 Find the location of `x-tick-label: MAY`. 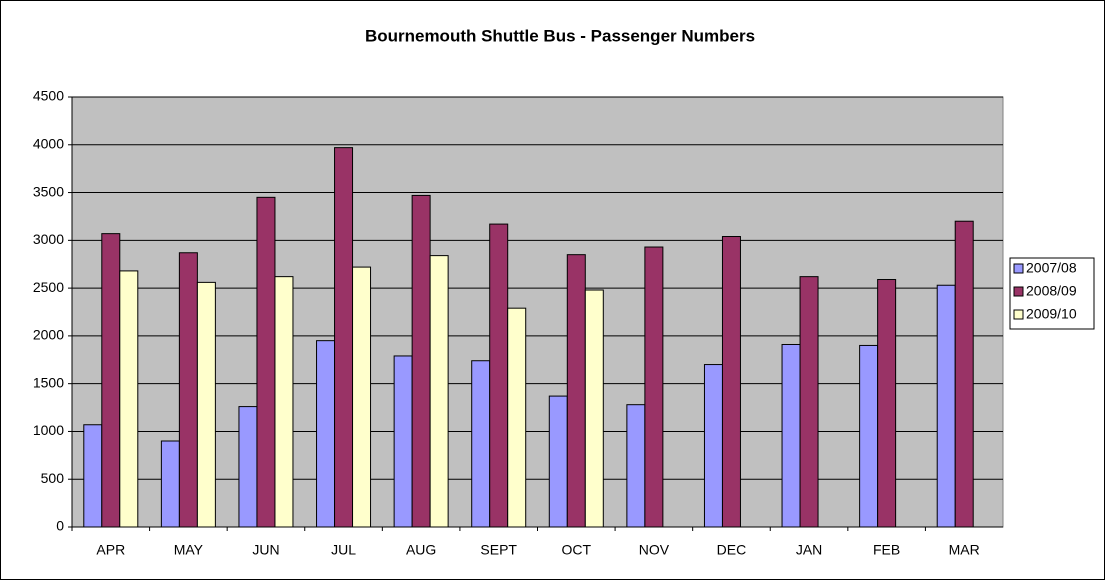

x-tick-label: MAY is located at coordinates (189, 550).